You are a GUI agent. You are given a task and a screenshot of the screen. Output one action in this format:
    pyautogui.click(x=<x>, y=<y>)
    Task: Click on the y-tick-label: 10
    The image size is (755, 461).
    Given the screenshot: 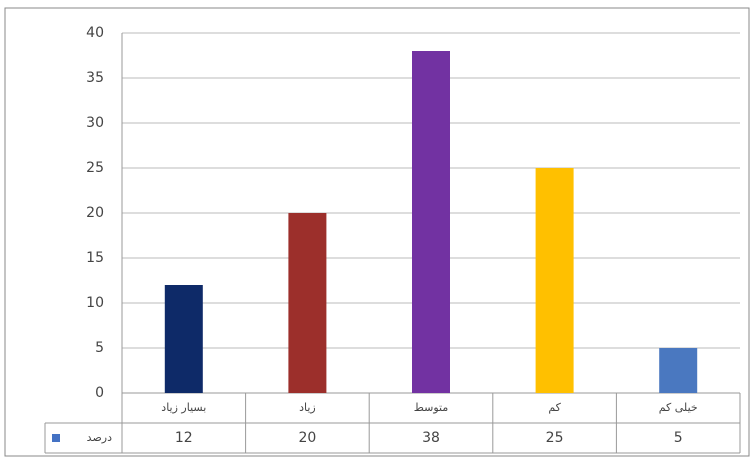 What is the action you would take?
    pyautogui.click(x=95, y=303)
    